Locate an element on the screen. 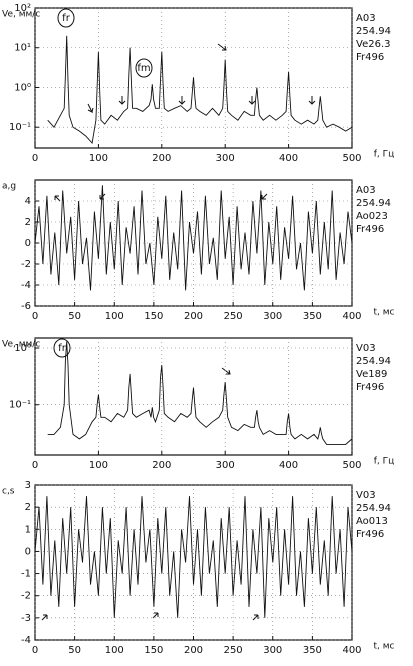  y-tick-label: -1 is located at coordinates (26, 574).